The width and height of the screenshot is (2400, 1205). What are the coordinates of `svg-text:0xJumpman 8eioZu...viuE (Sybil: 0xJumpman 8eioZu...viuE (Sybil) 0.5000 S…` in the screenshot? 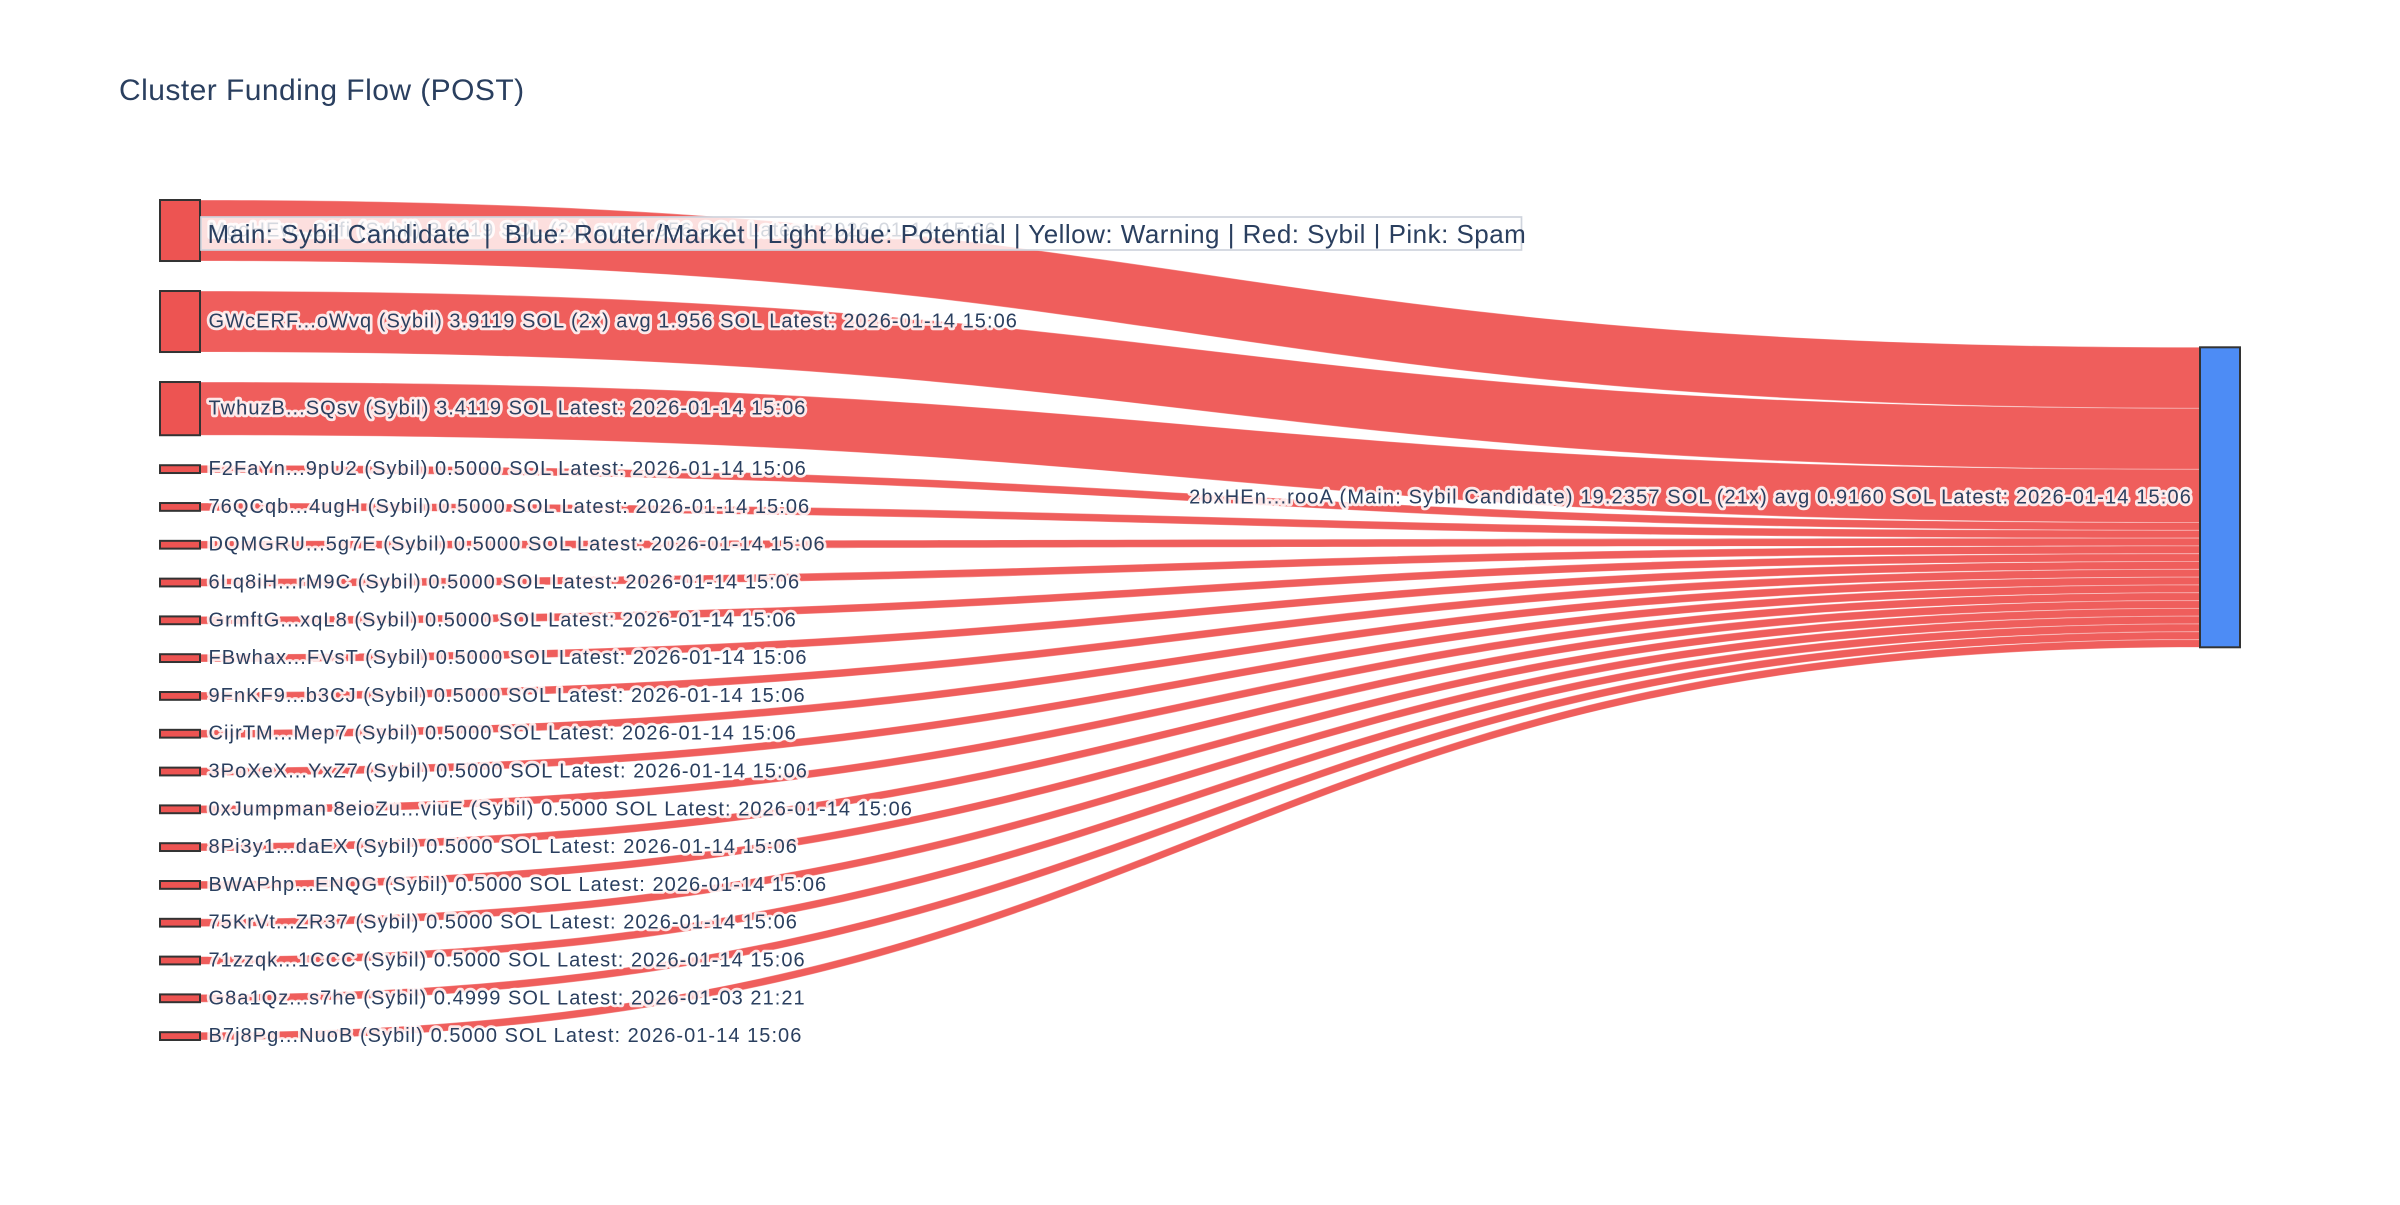 It's located at (561, 809).